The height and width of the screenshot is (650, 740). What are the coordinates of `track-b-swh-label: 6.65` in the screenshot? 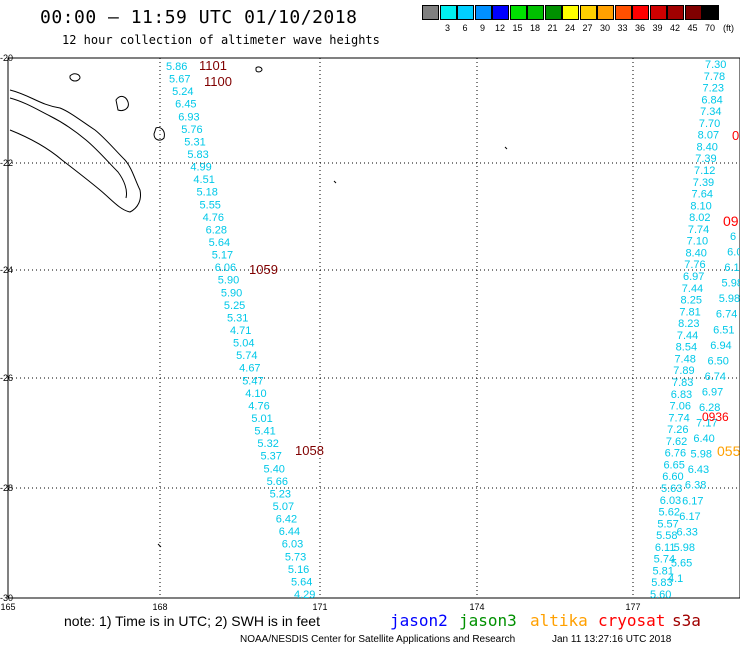 It's located at (673, 465).